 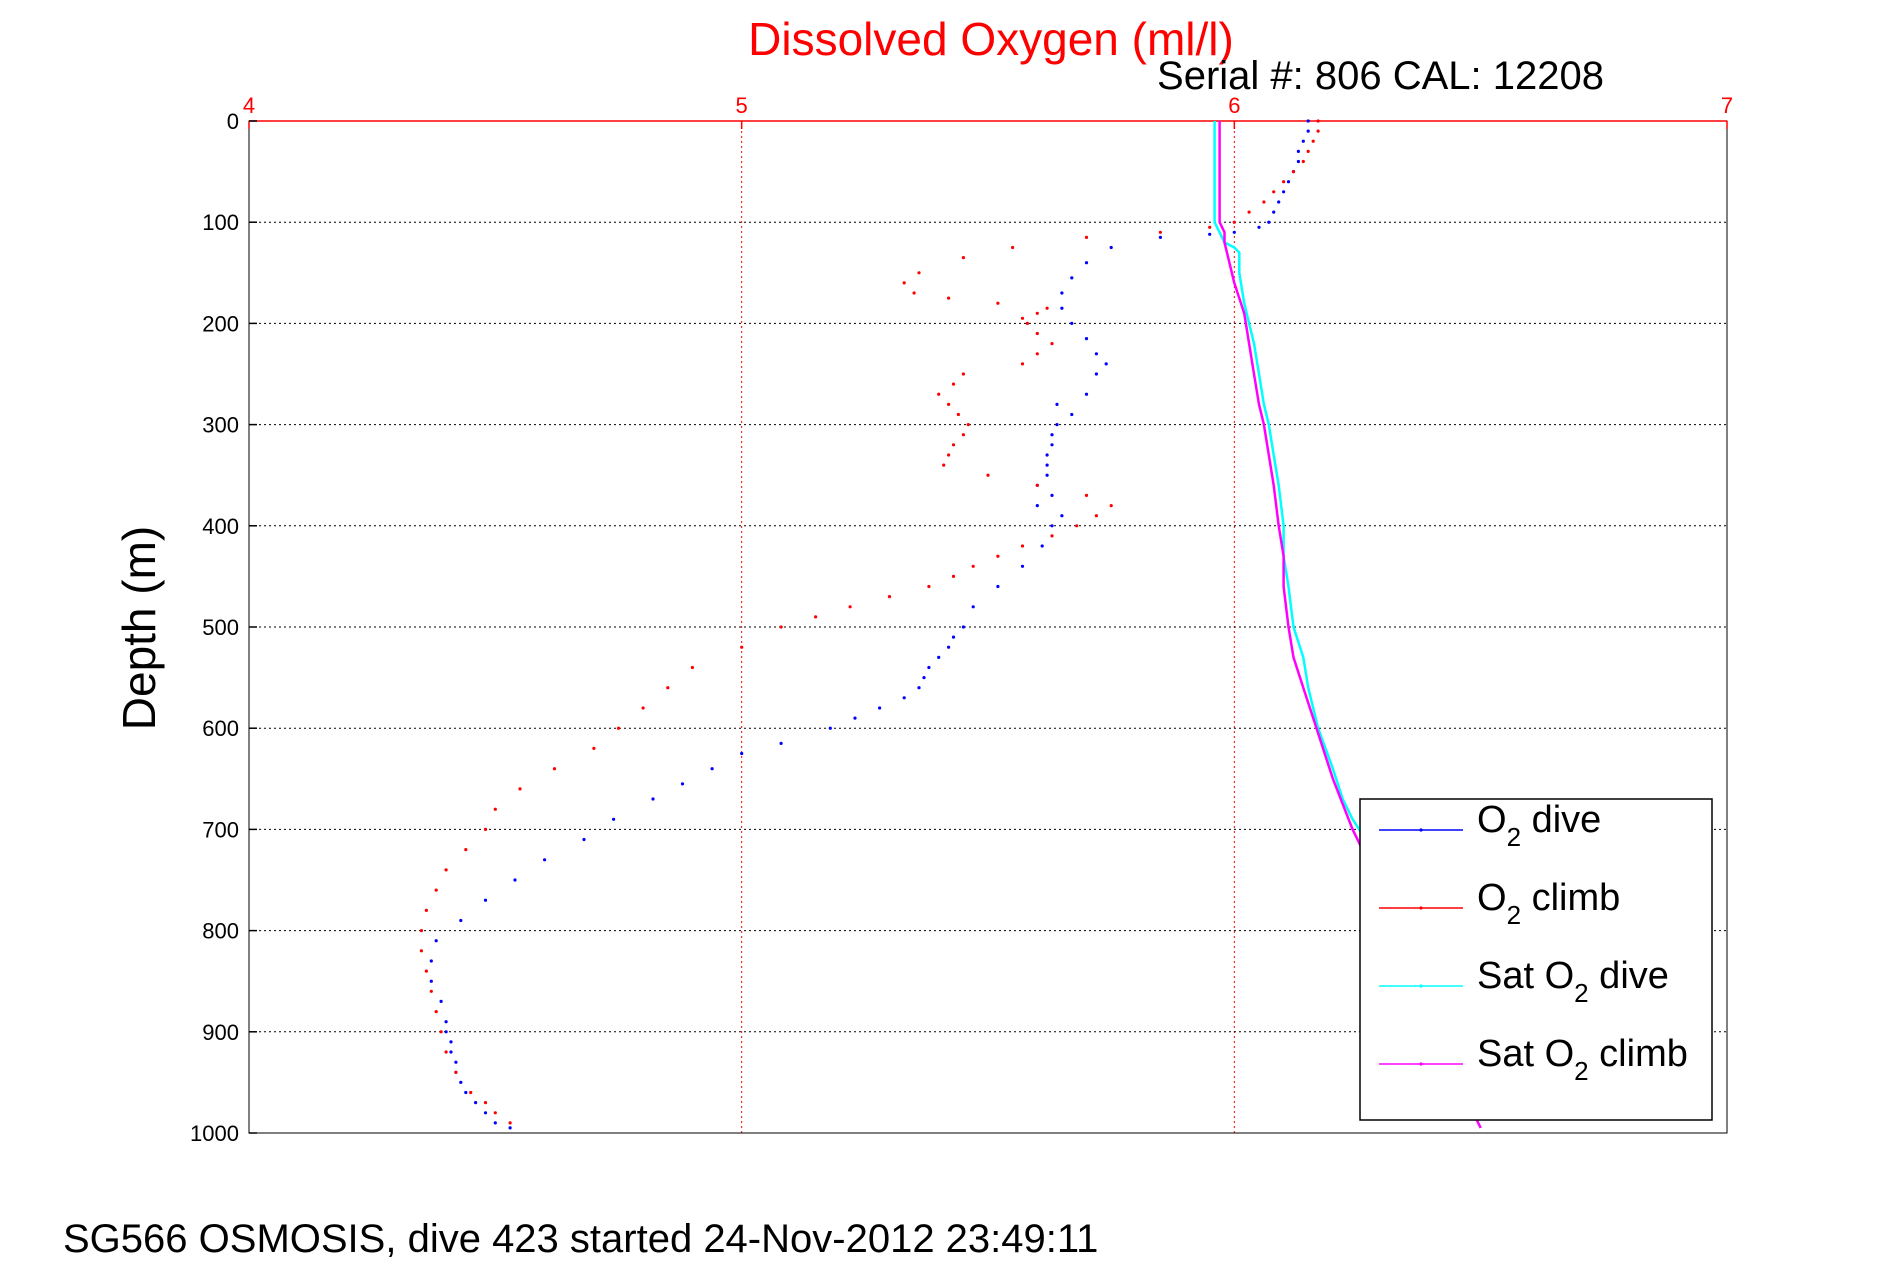 What do you see at coordinates (220, 526) in the screenshot?
I see `y-tick-label: 400` at bounding box center [220, 526].